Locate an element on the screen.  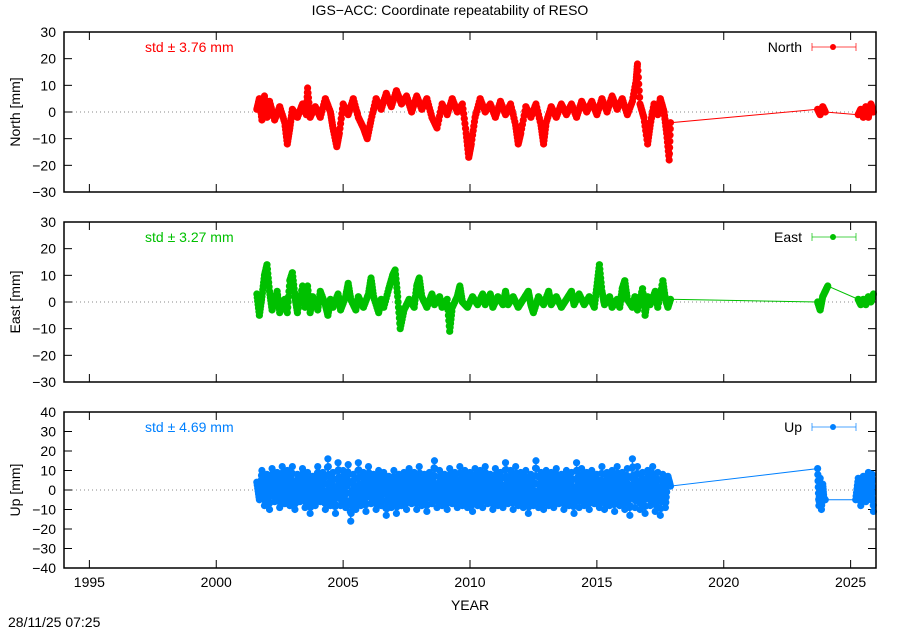
x-tick-label: 2020 is located at coordinates (723, 582).